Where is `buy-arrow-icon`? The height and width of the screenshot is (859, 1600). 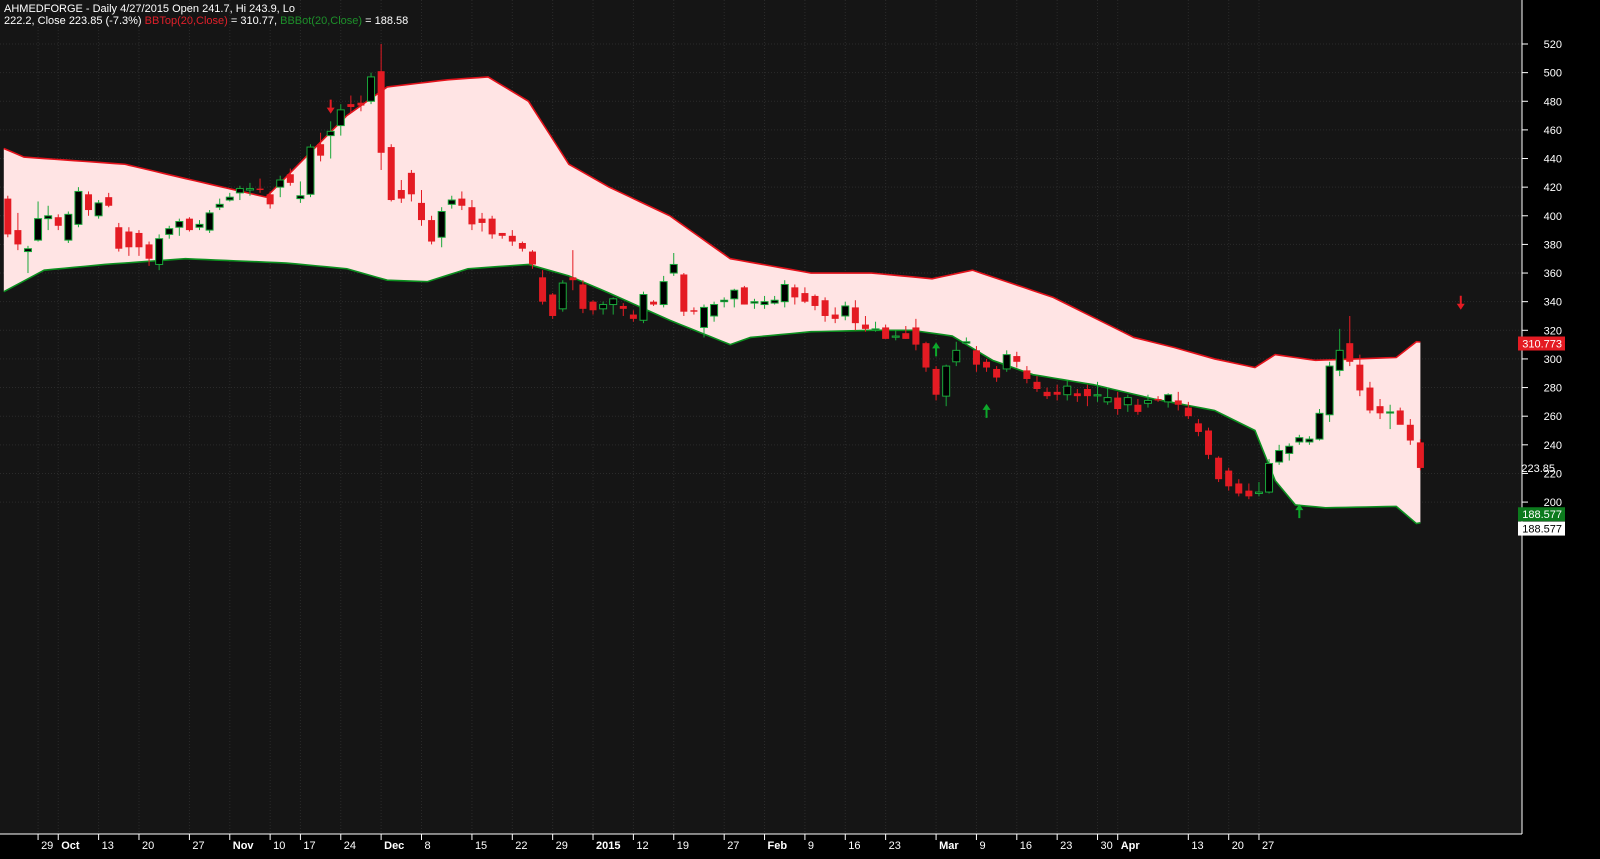
buy-arrow-icon is located at coordinates (936, 349).